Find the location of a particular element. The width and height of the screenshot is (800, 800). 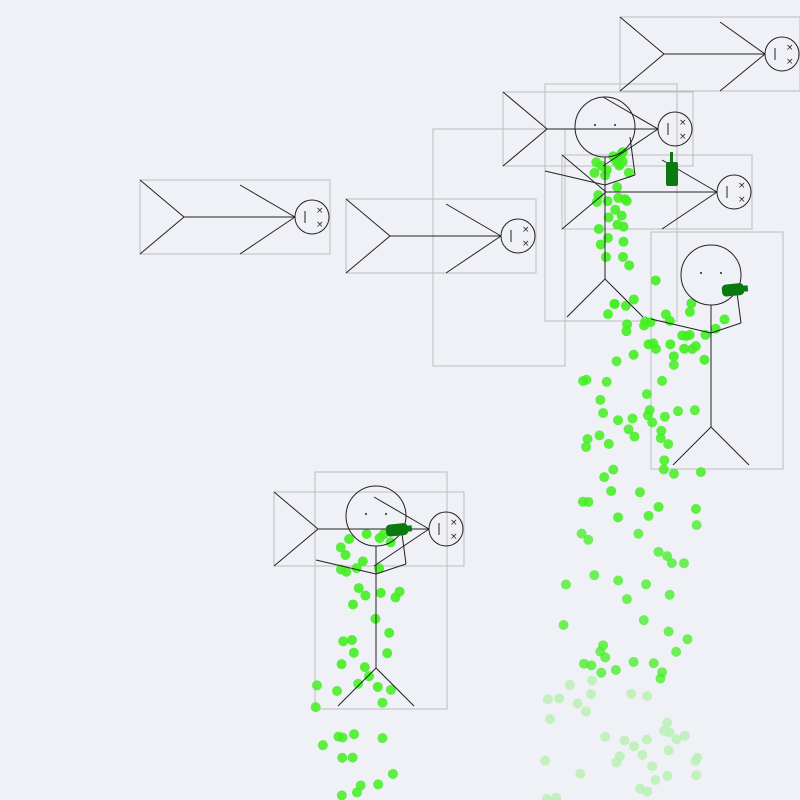

bottle-icon is located at coordinates (399, 530).